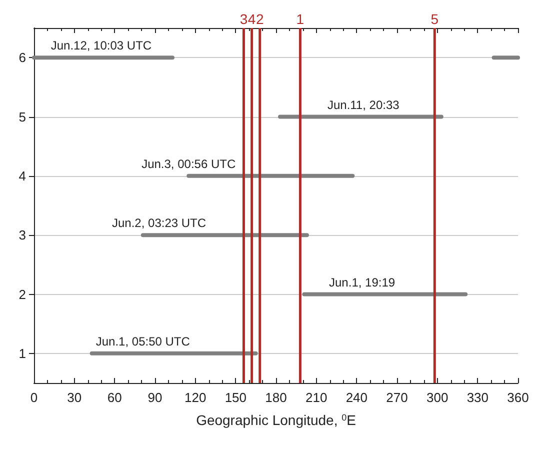 The image size is (534, 462). I want to click on annotation: Jun.11, 20:33, so click(363, 105).